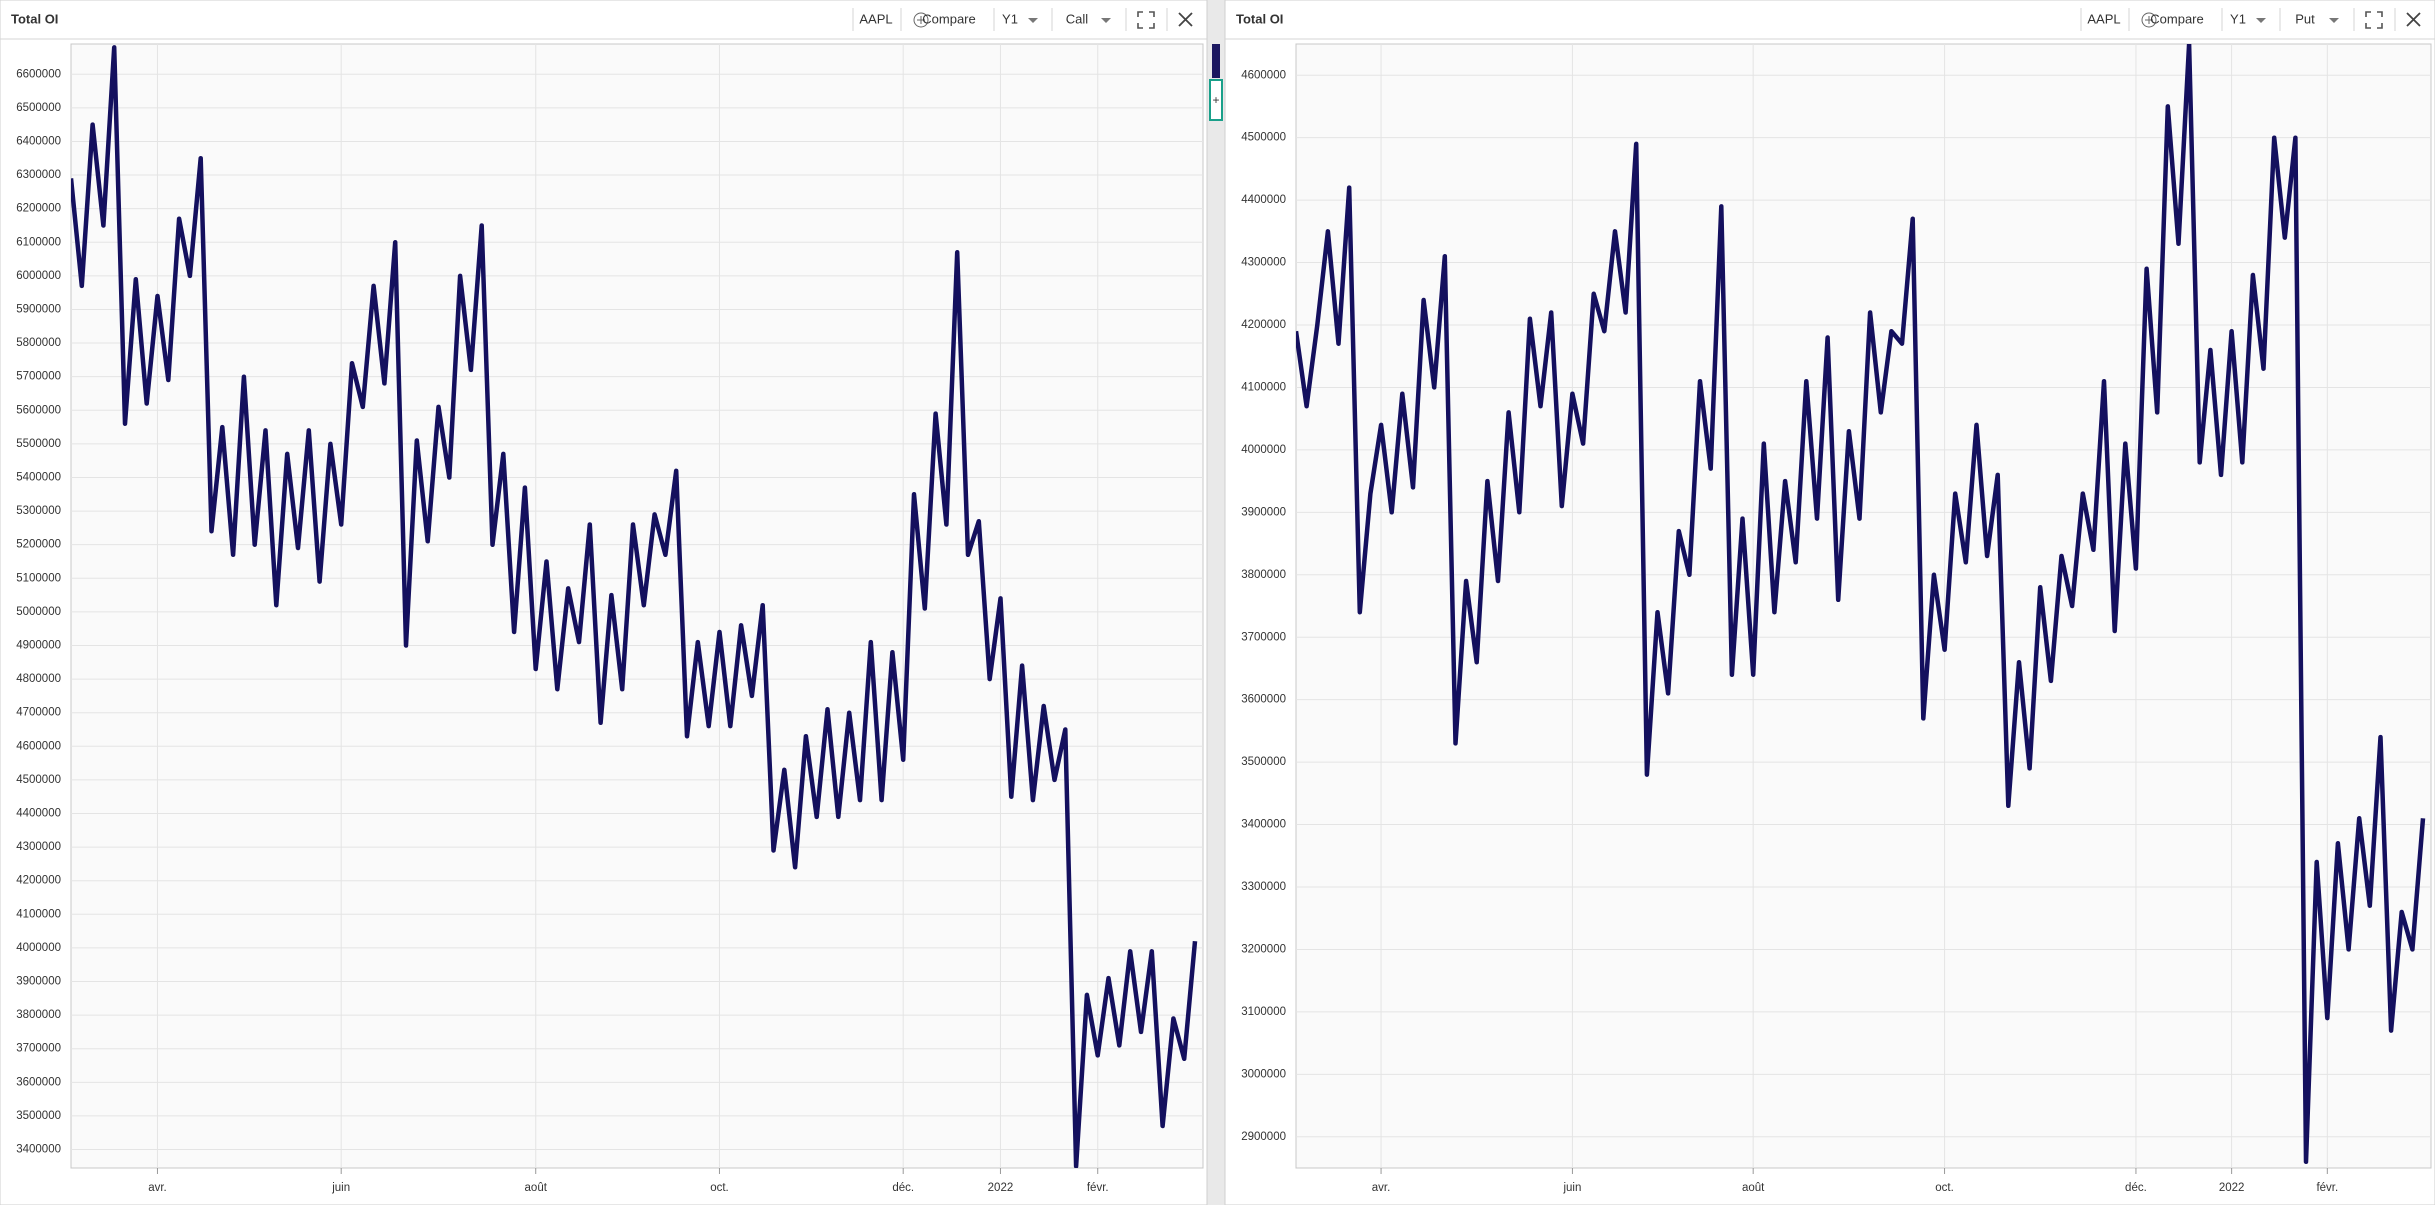 The image size is (2435, 1205). Describe the element at coordinates (1263, 1074) in the screenshot. I see `y-tick-label: 3000000` at that location.